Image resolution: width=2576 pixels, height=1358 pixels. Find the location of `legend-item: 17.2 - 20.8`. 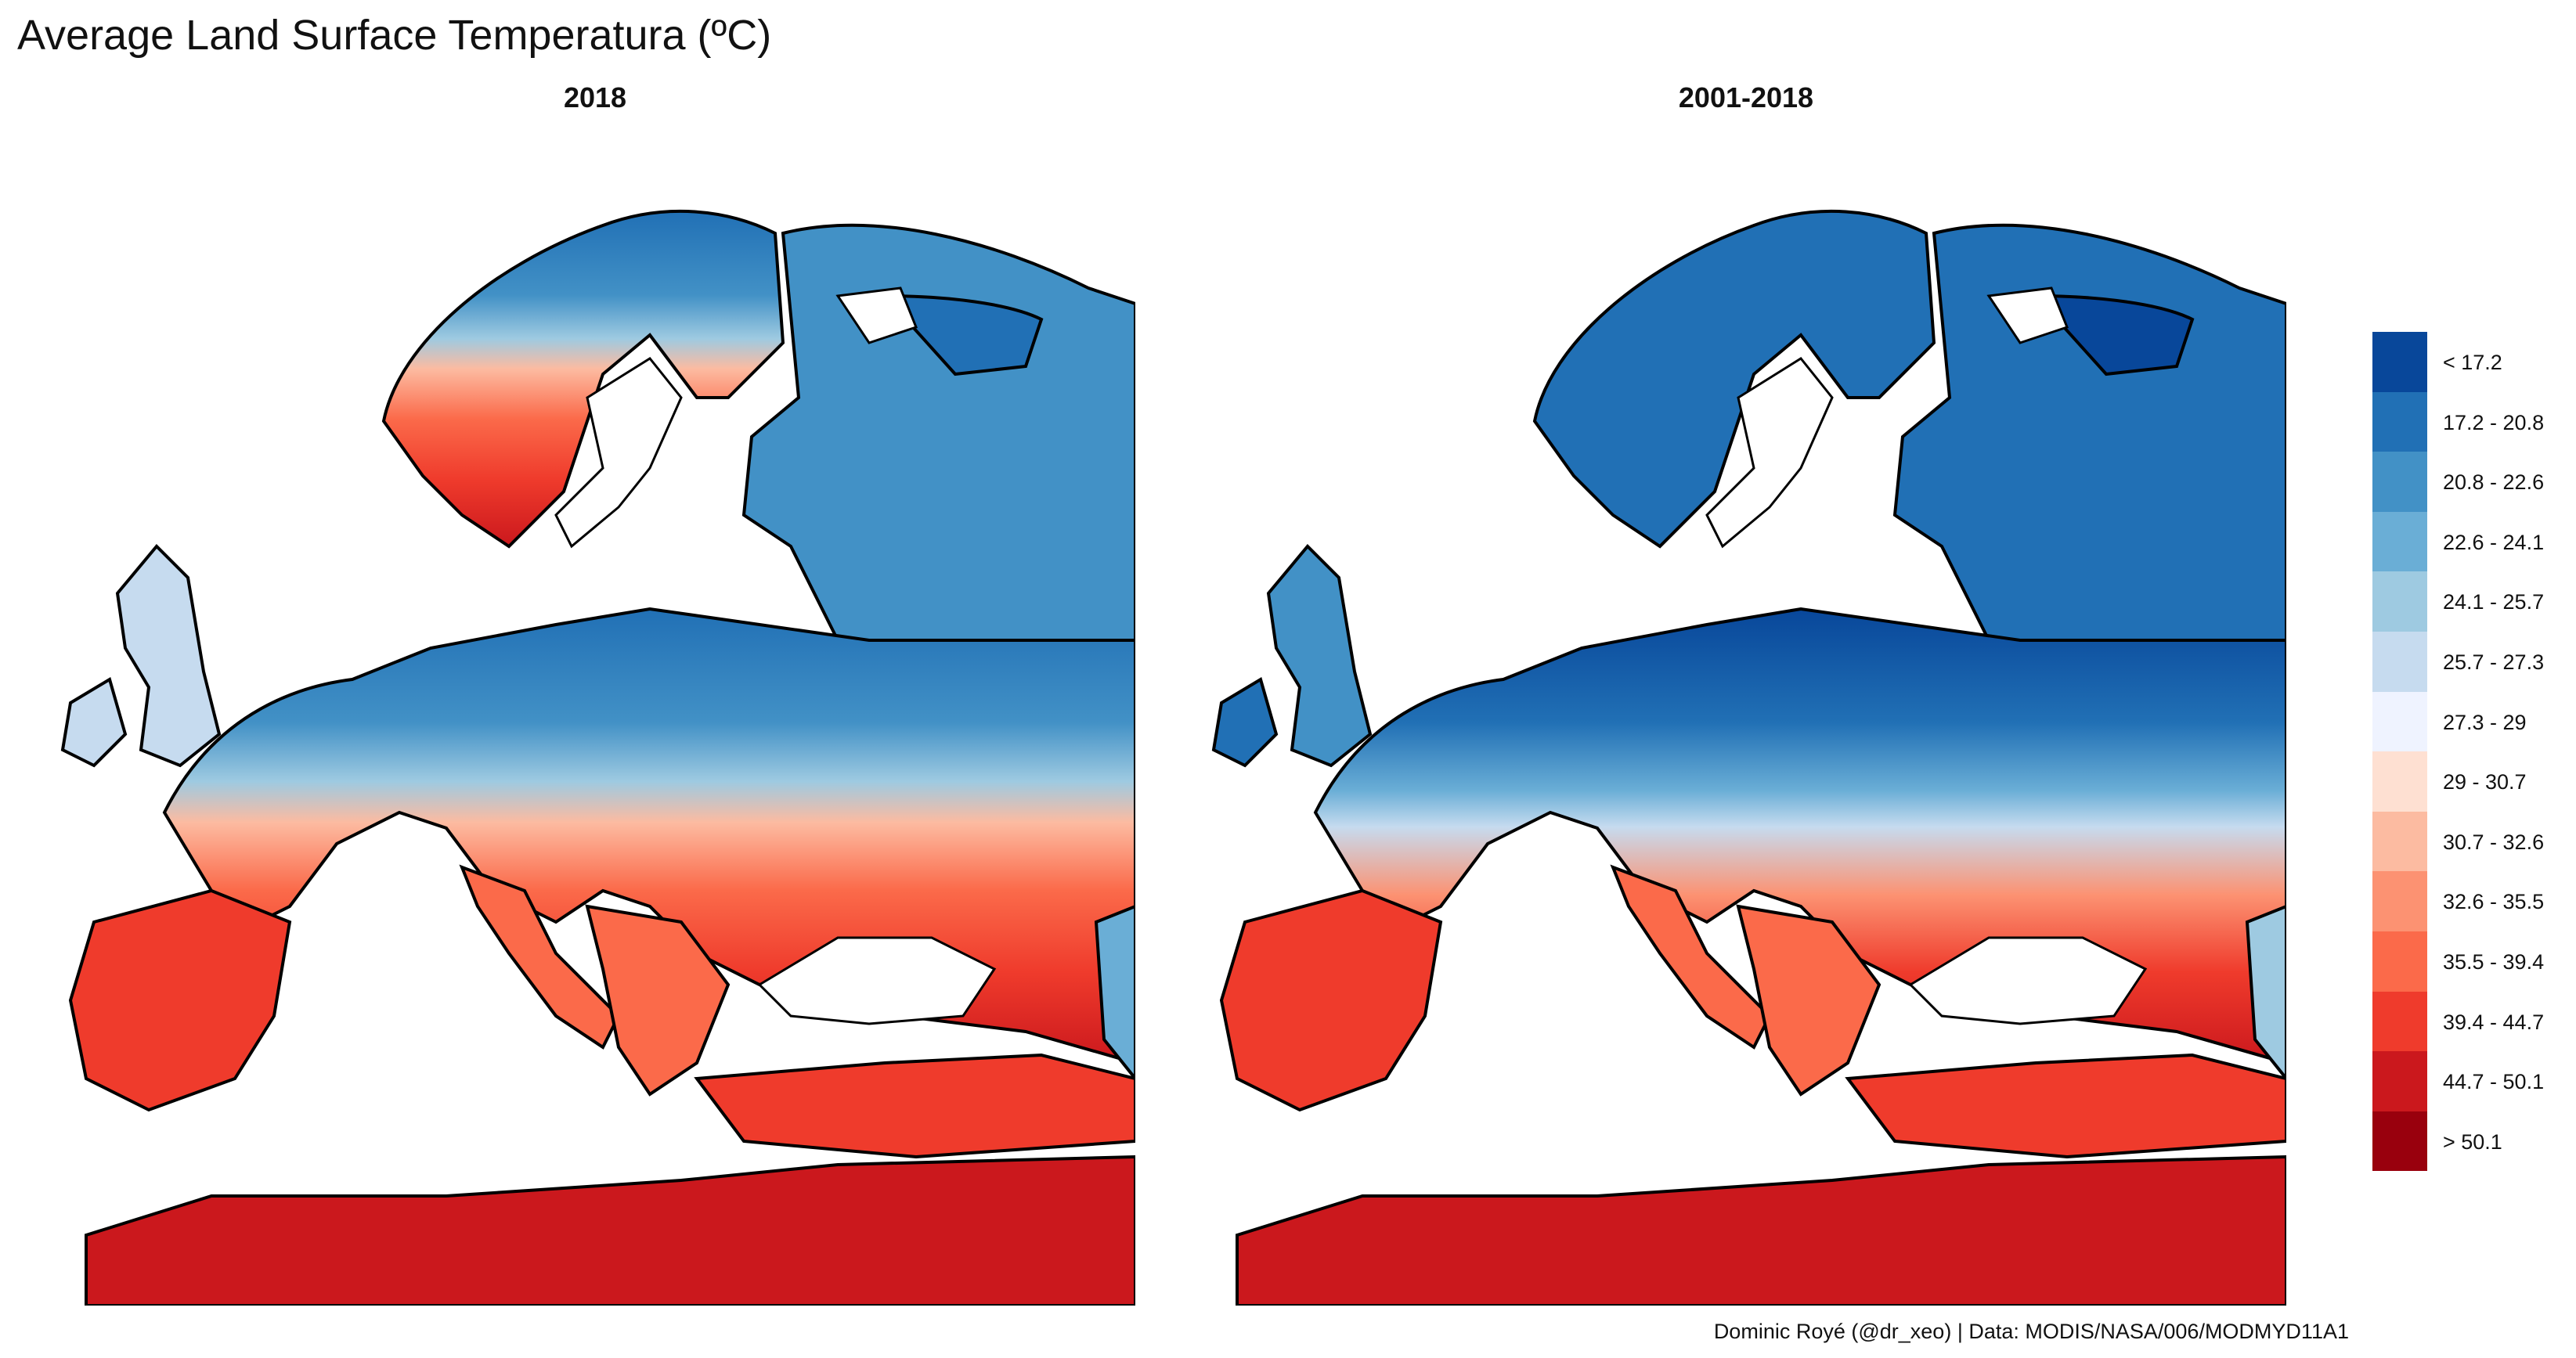

legend-item: 17.2 - 20.8 is located at coordinates (2470, 421).